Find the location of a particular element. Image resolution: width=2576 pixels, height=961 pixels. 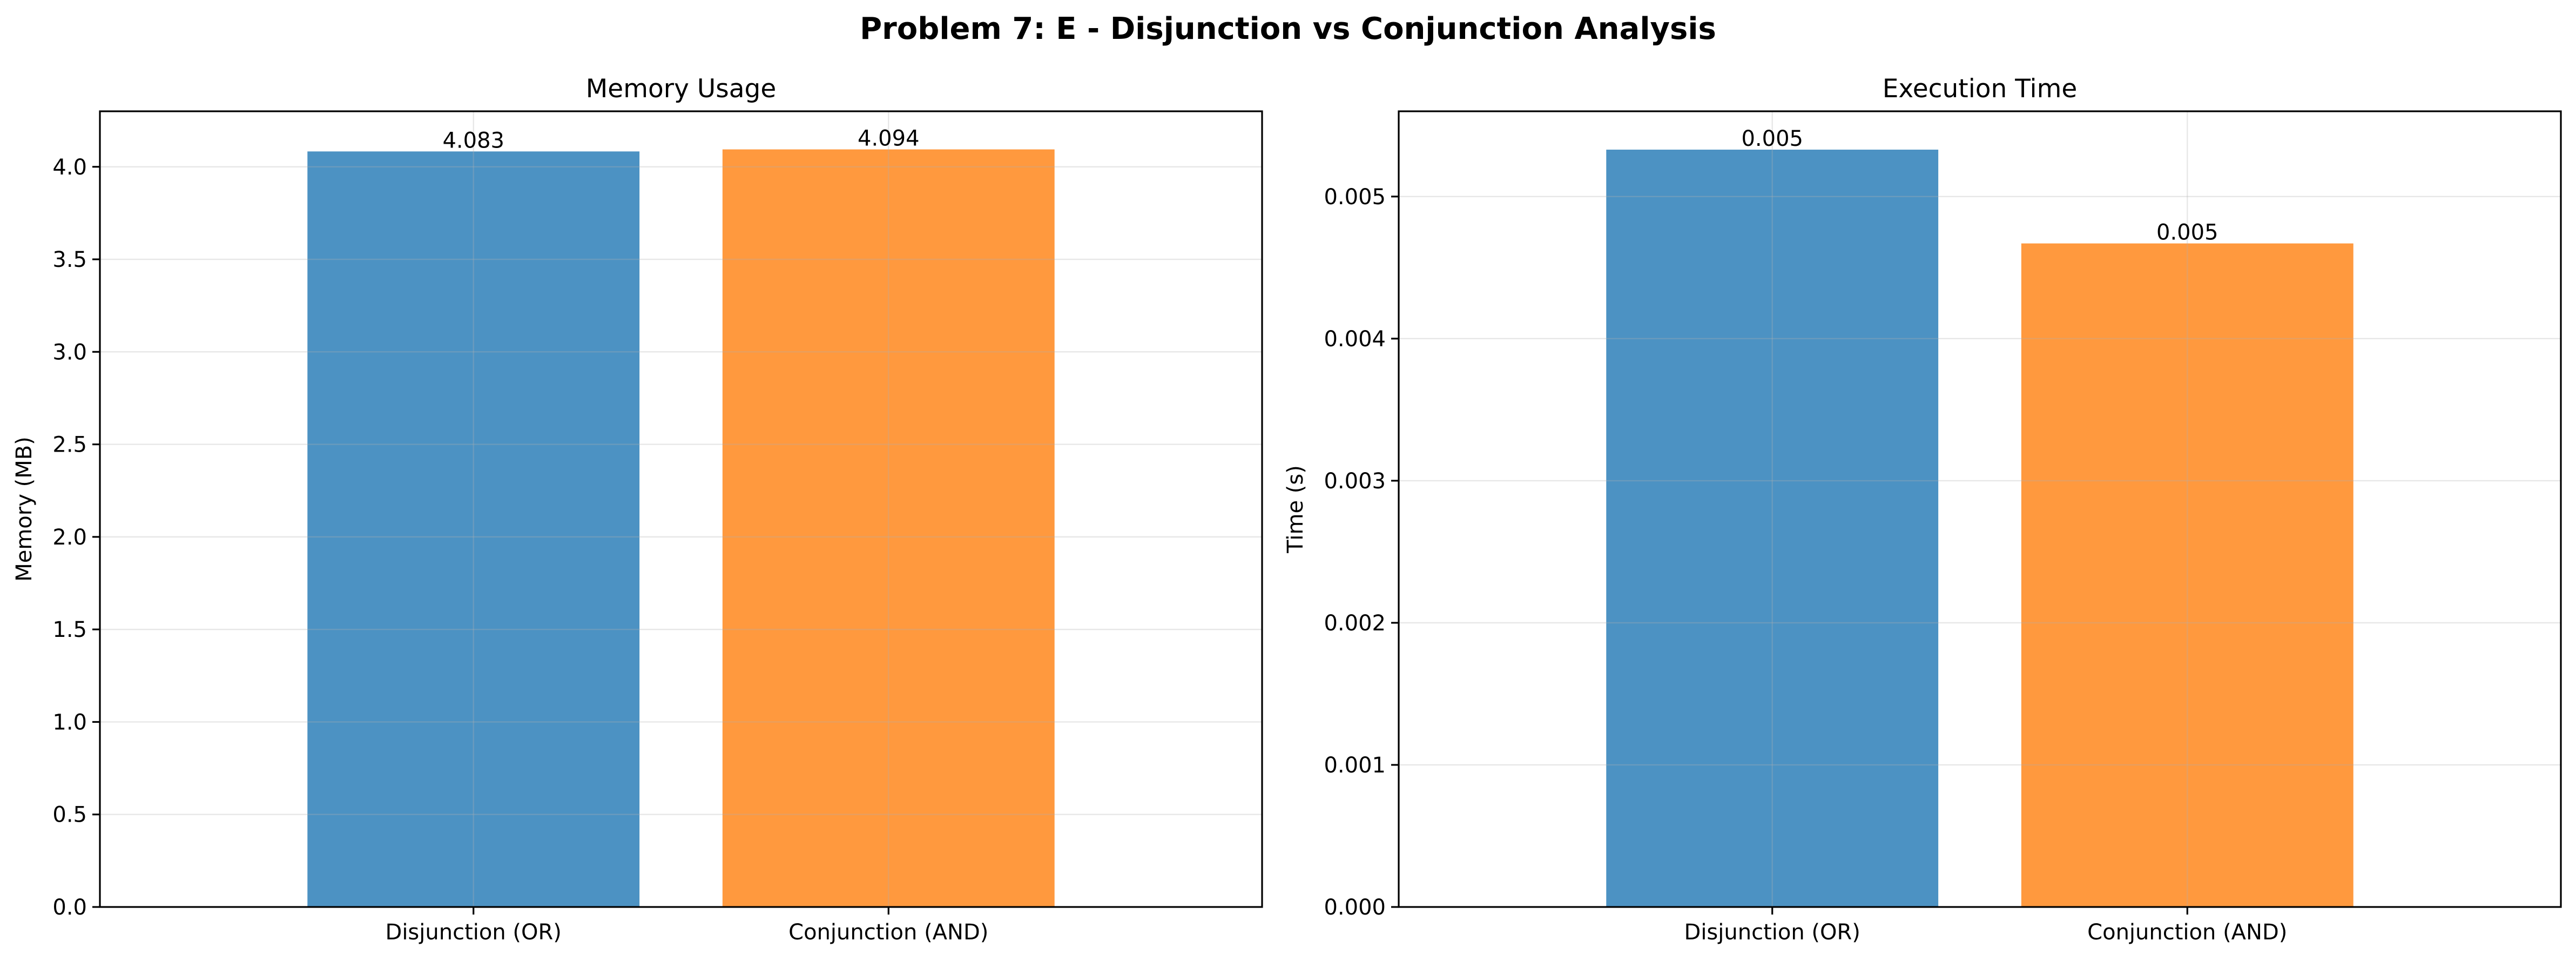

memory-ytick-label-6: 3.0 is located at coordinates (69, 352).